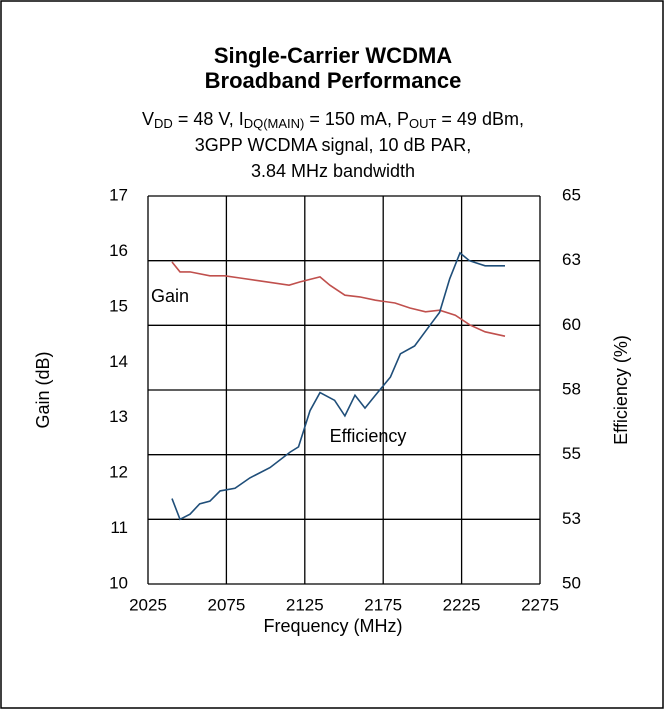 The image size is (666, 716). What do you see at coordinates (356, 119) in the screenshot?
I see `subtitle-text: = 150 mA, P` at bounding box center [356, 119].